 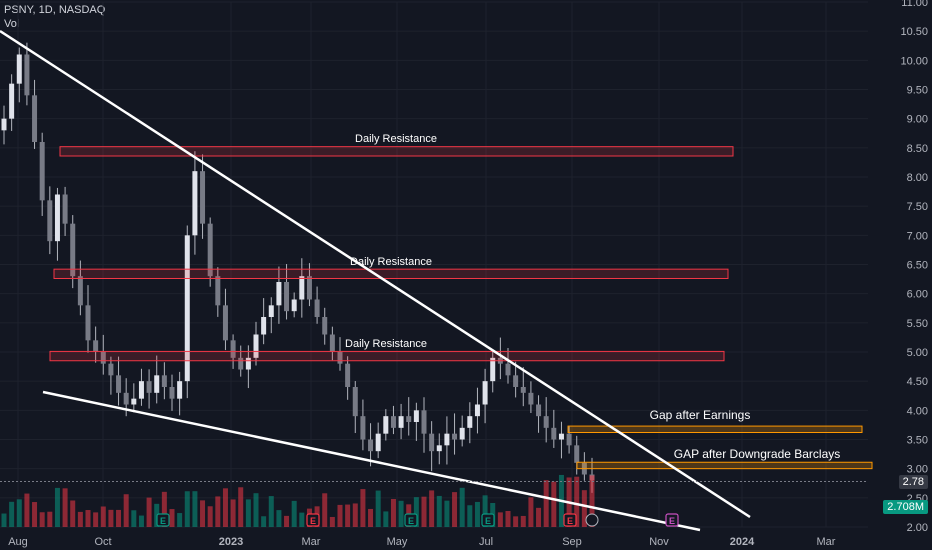 What do you see at coordinates (659, 542) in the screenshot?
I see `x-tick-label: Nov` at bounding box center [659, 542].